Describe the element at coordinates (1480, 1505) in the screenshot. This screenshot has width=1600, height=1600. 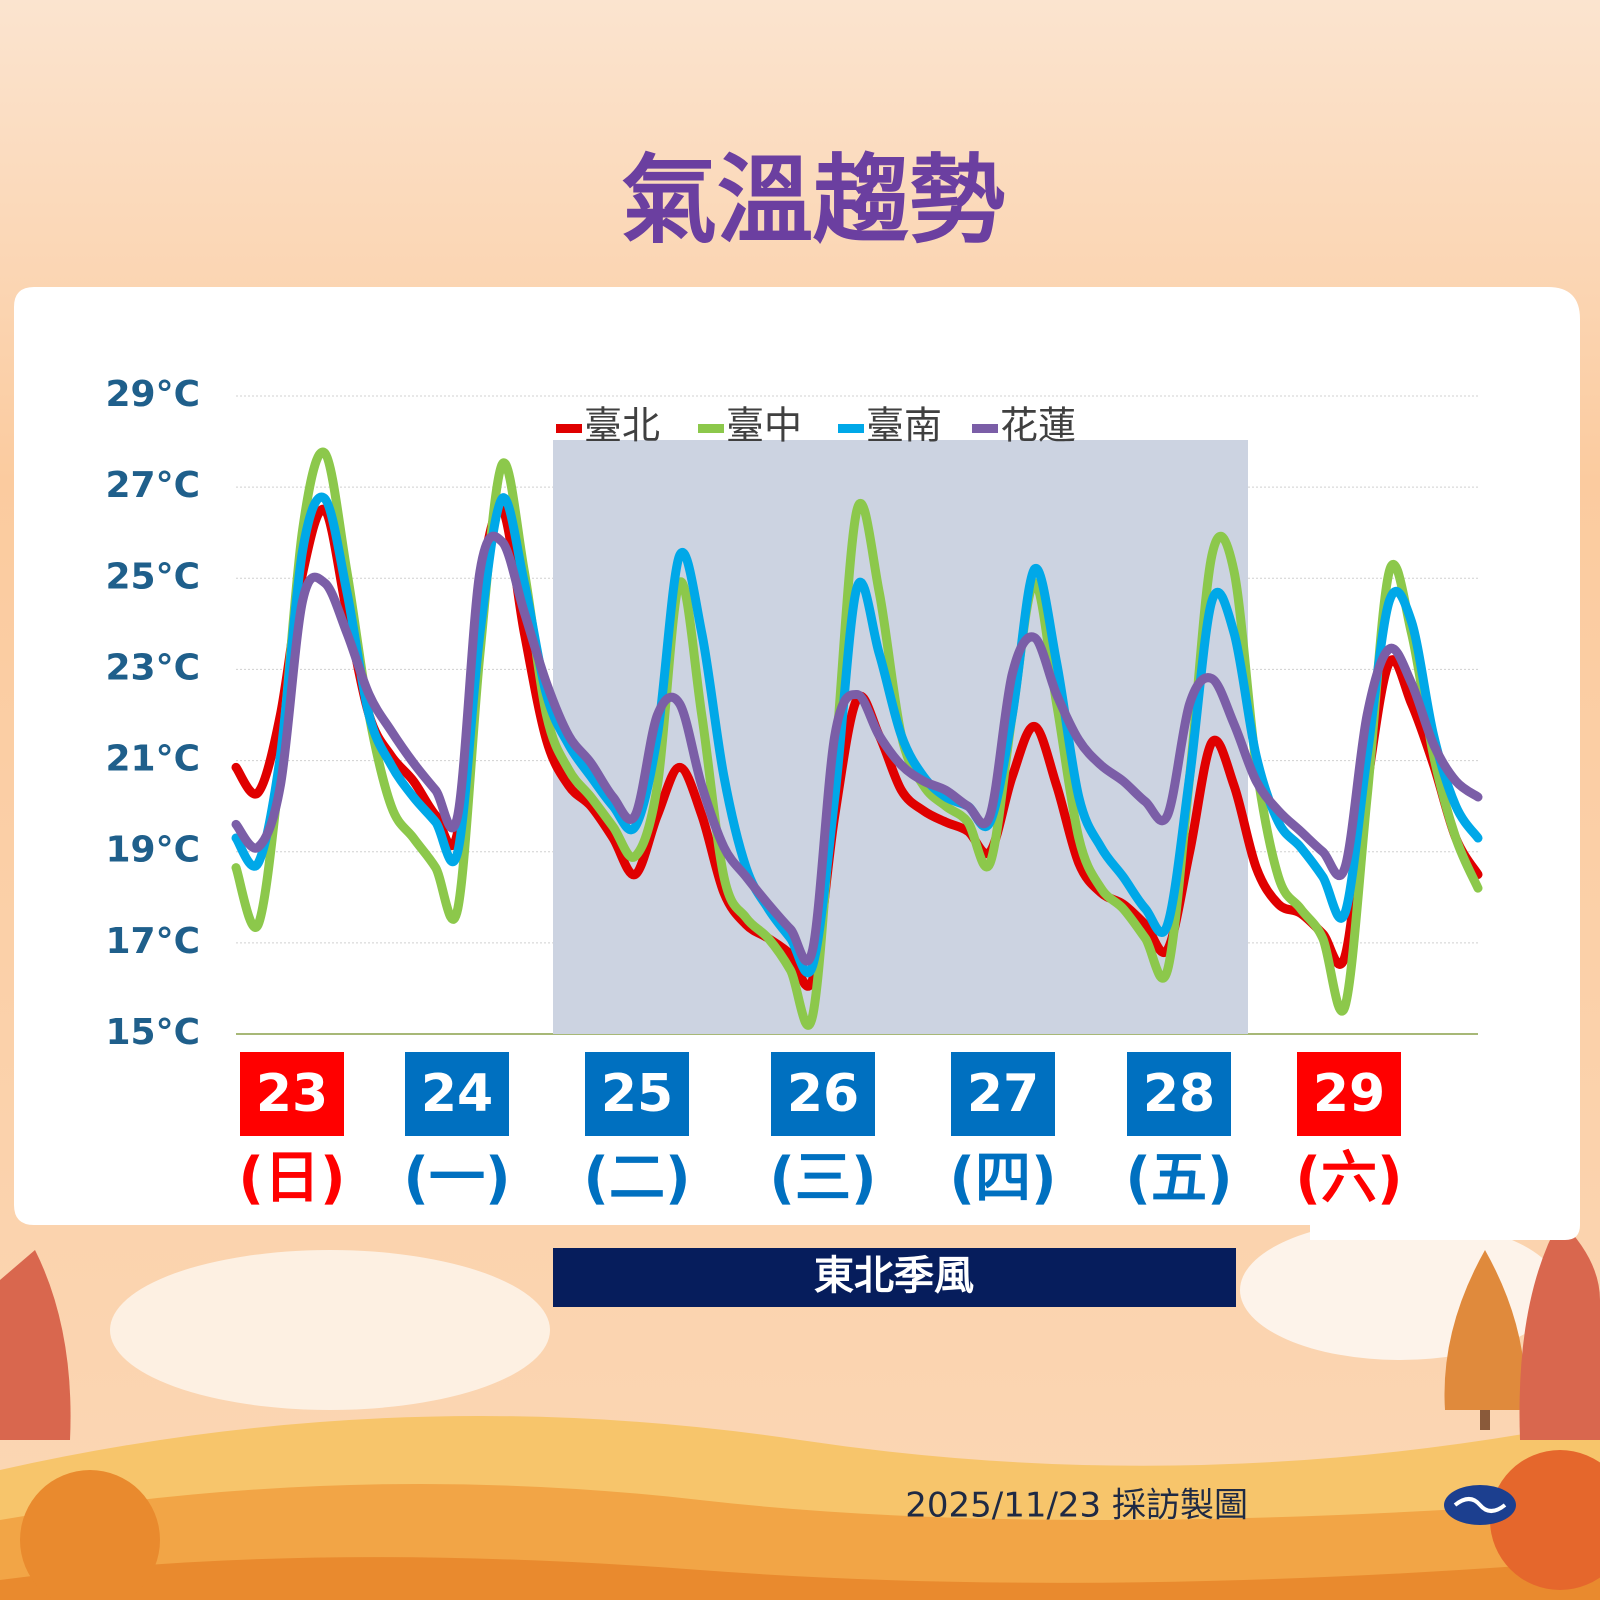
I see `logo` at that location.